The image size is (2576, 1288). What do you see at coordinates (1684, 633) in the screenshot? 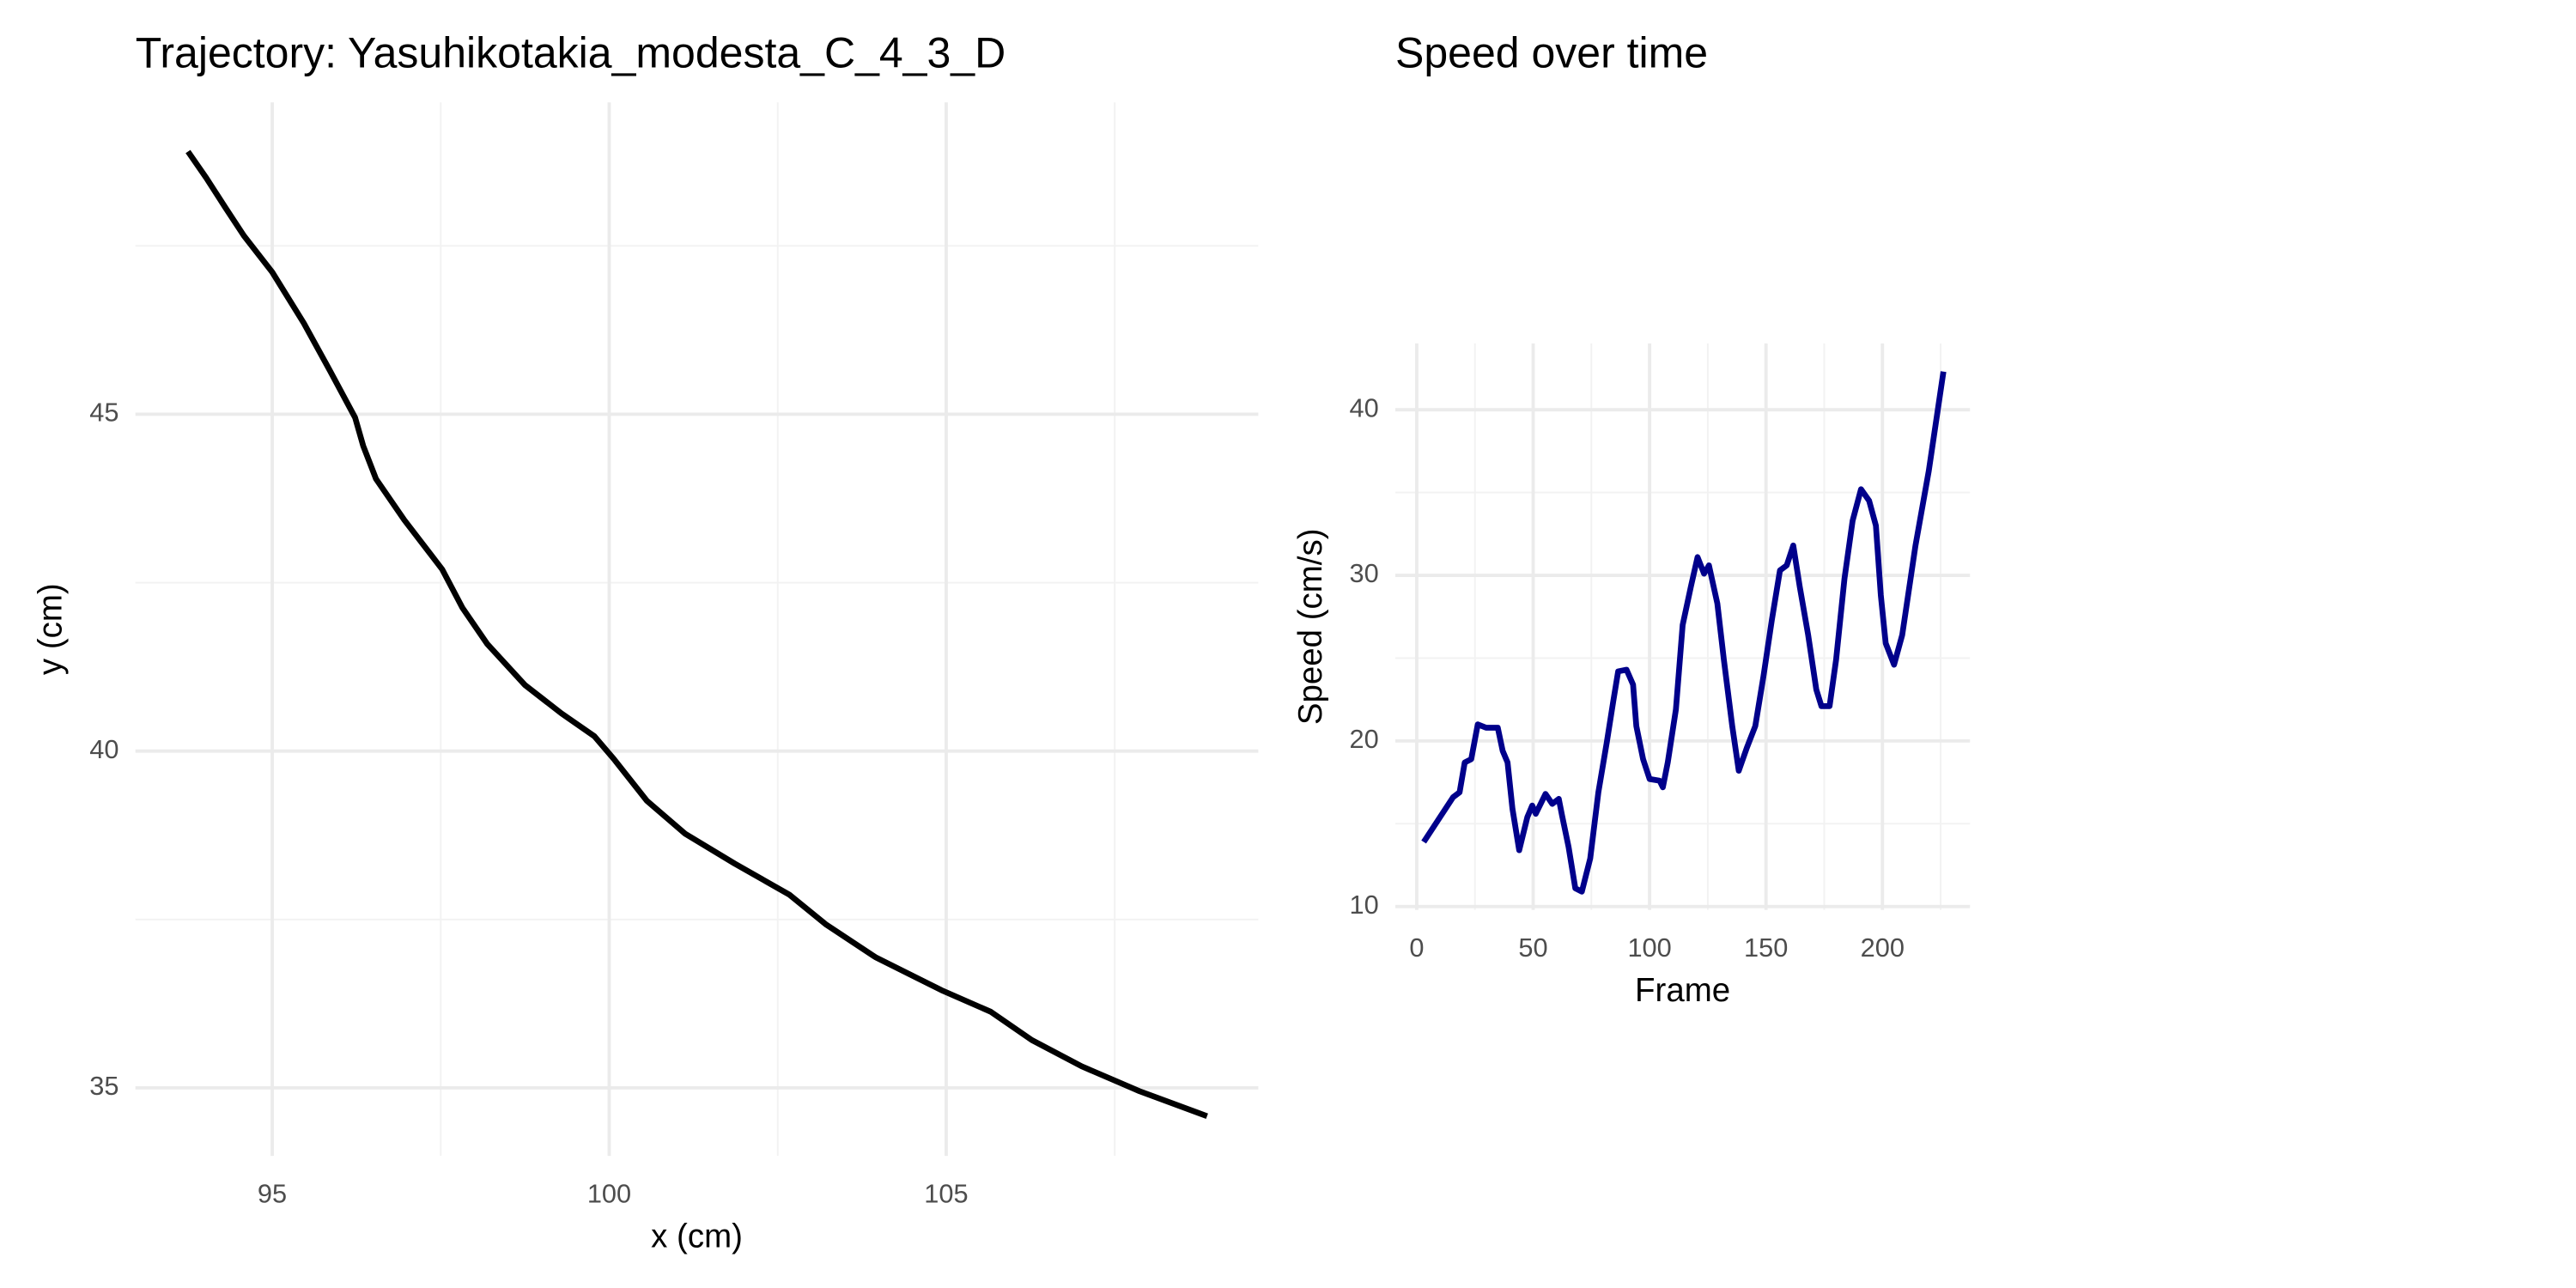
I see `data-line` at bounding box center [1684, 633].